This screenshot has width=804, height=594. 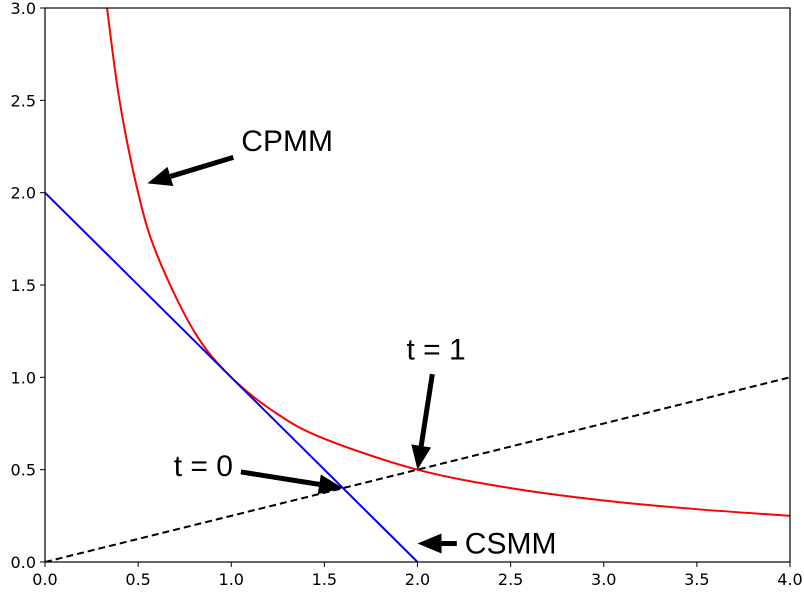 I want to click on annotation-label: t = 0, so click(x=203, y=466).